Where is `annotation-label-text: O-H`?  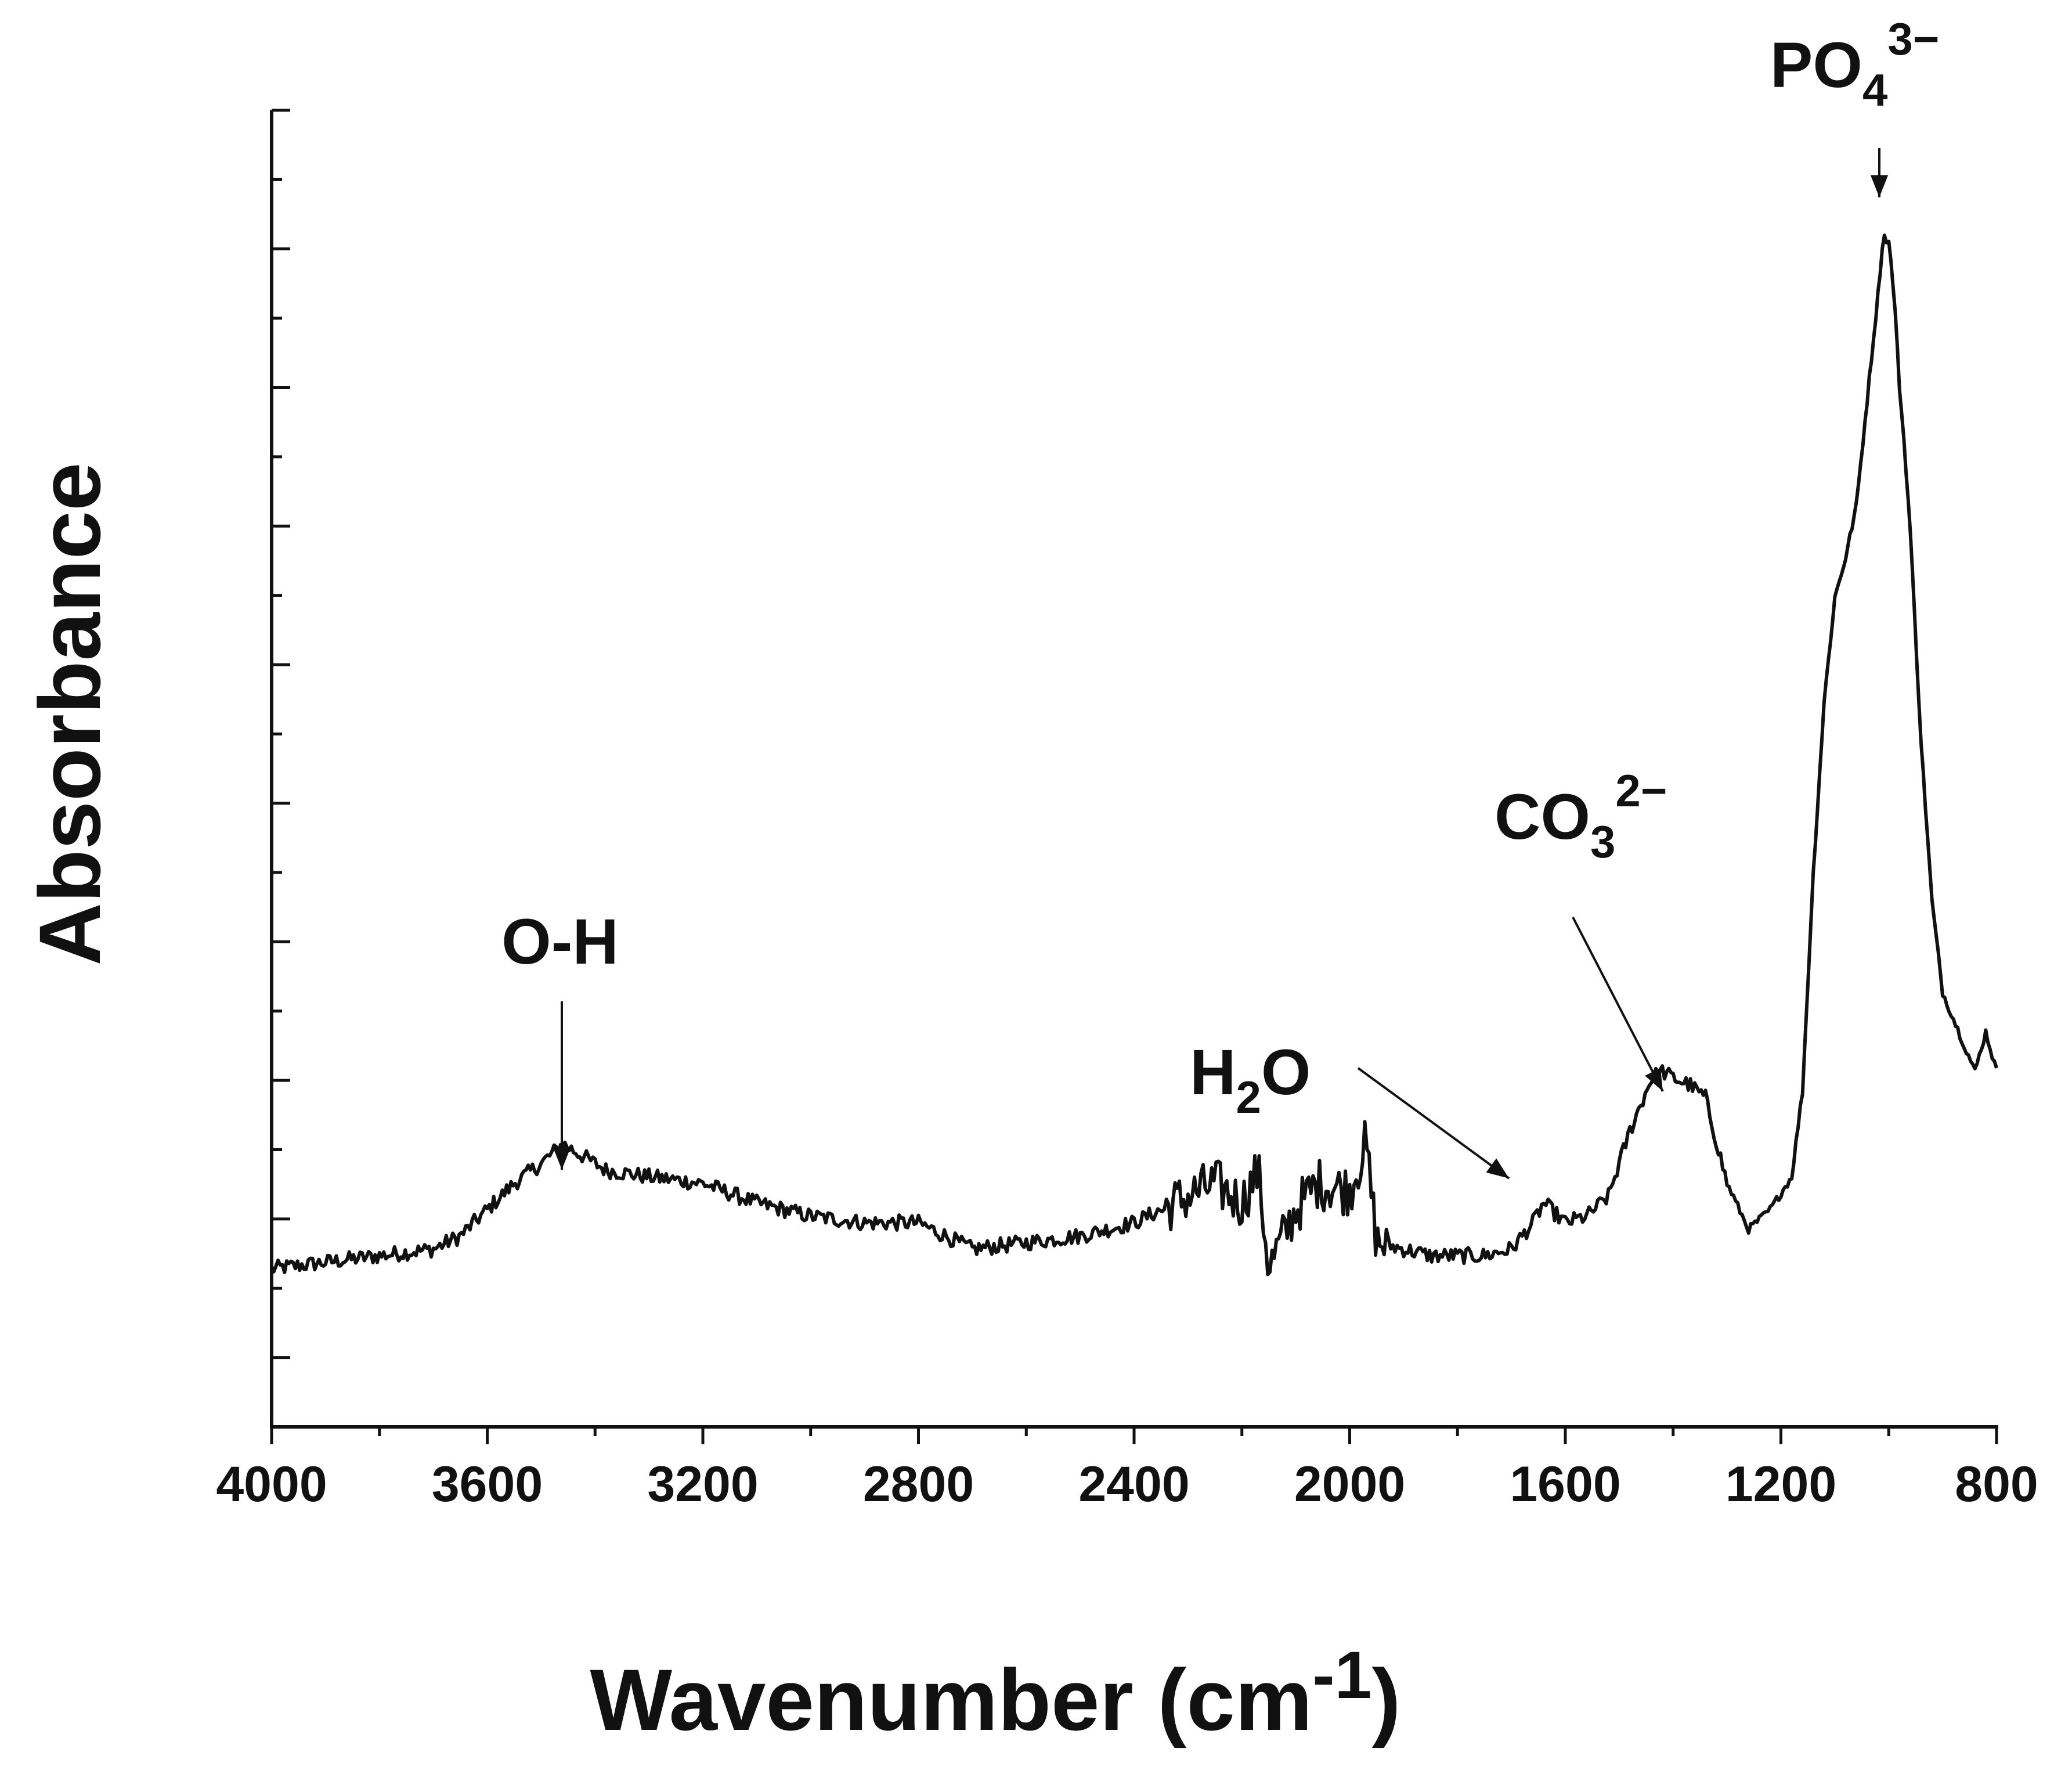 annotation-label-text: O-H is located at coordinates (560, 942).